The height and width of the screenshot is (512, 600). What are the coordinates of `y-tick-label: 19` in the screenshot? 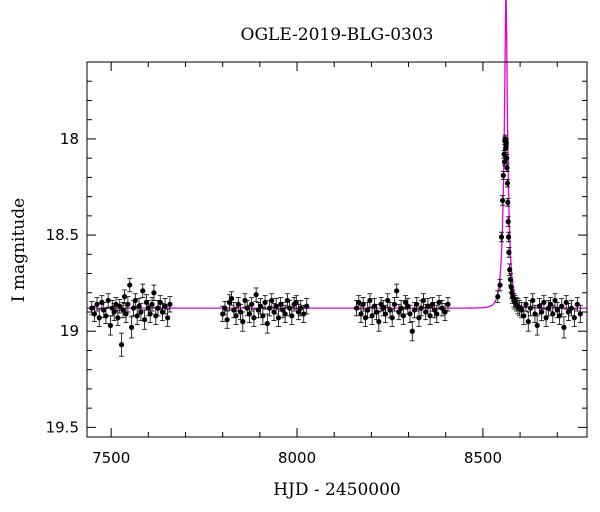 It's located at (69, 331).